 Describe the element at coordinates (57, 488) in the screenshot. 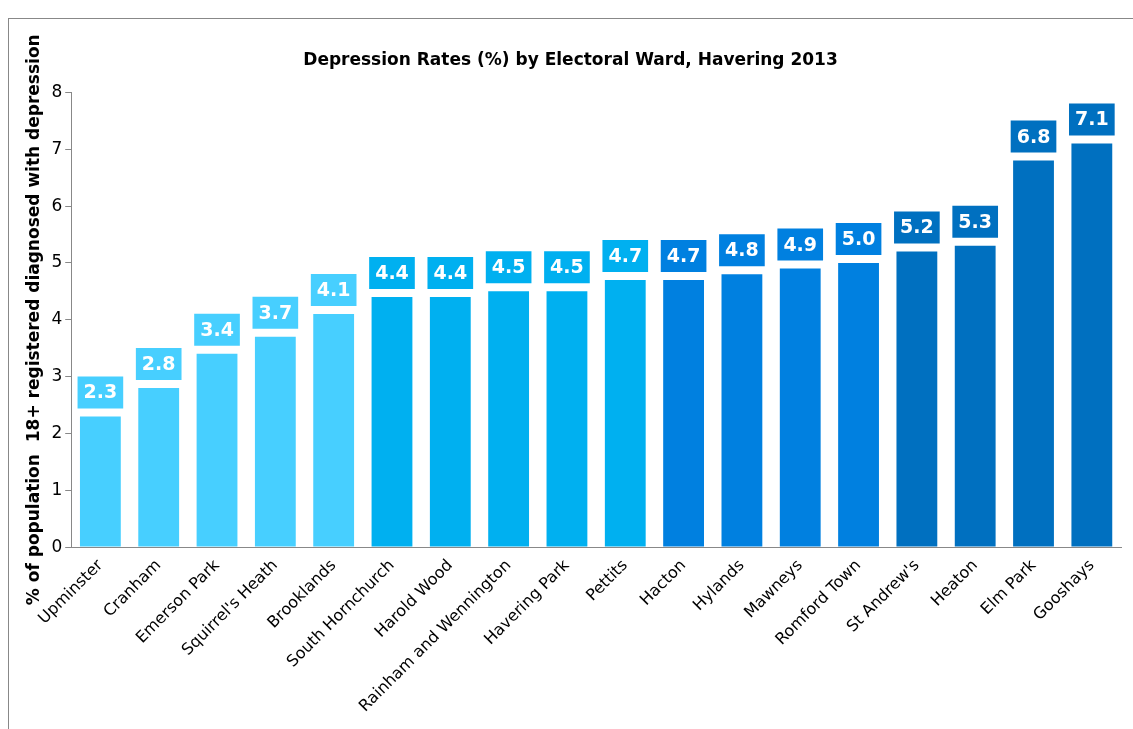

I see `y-tick-label: 1` at that location.